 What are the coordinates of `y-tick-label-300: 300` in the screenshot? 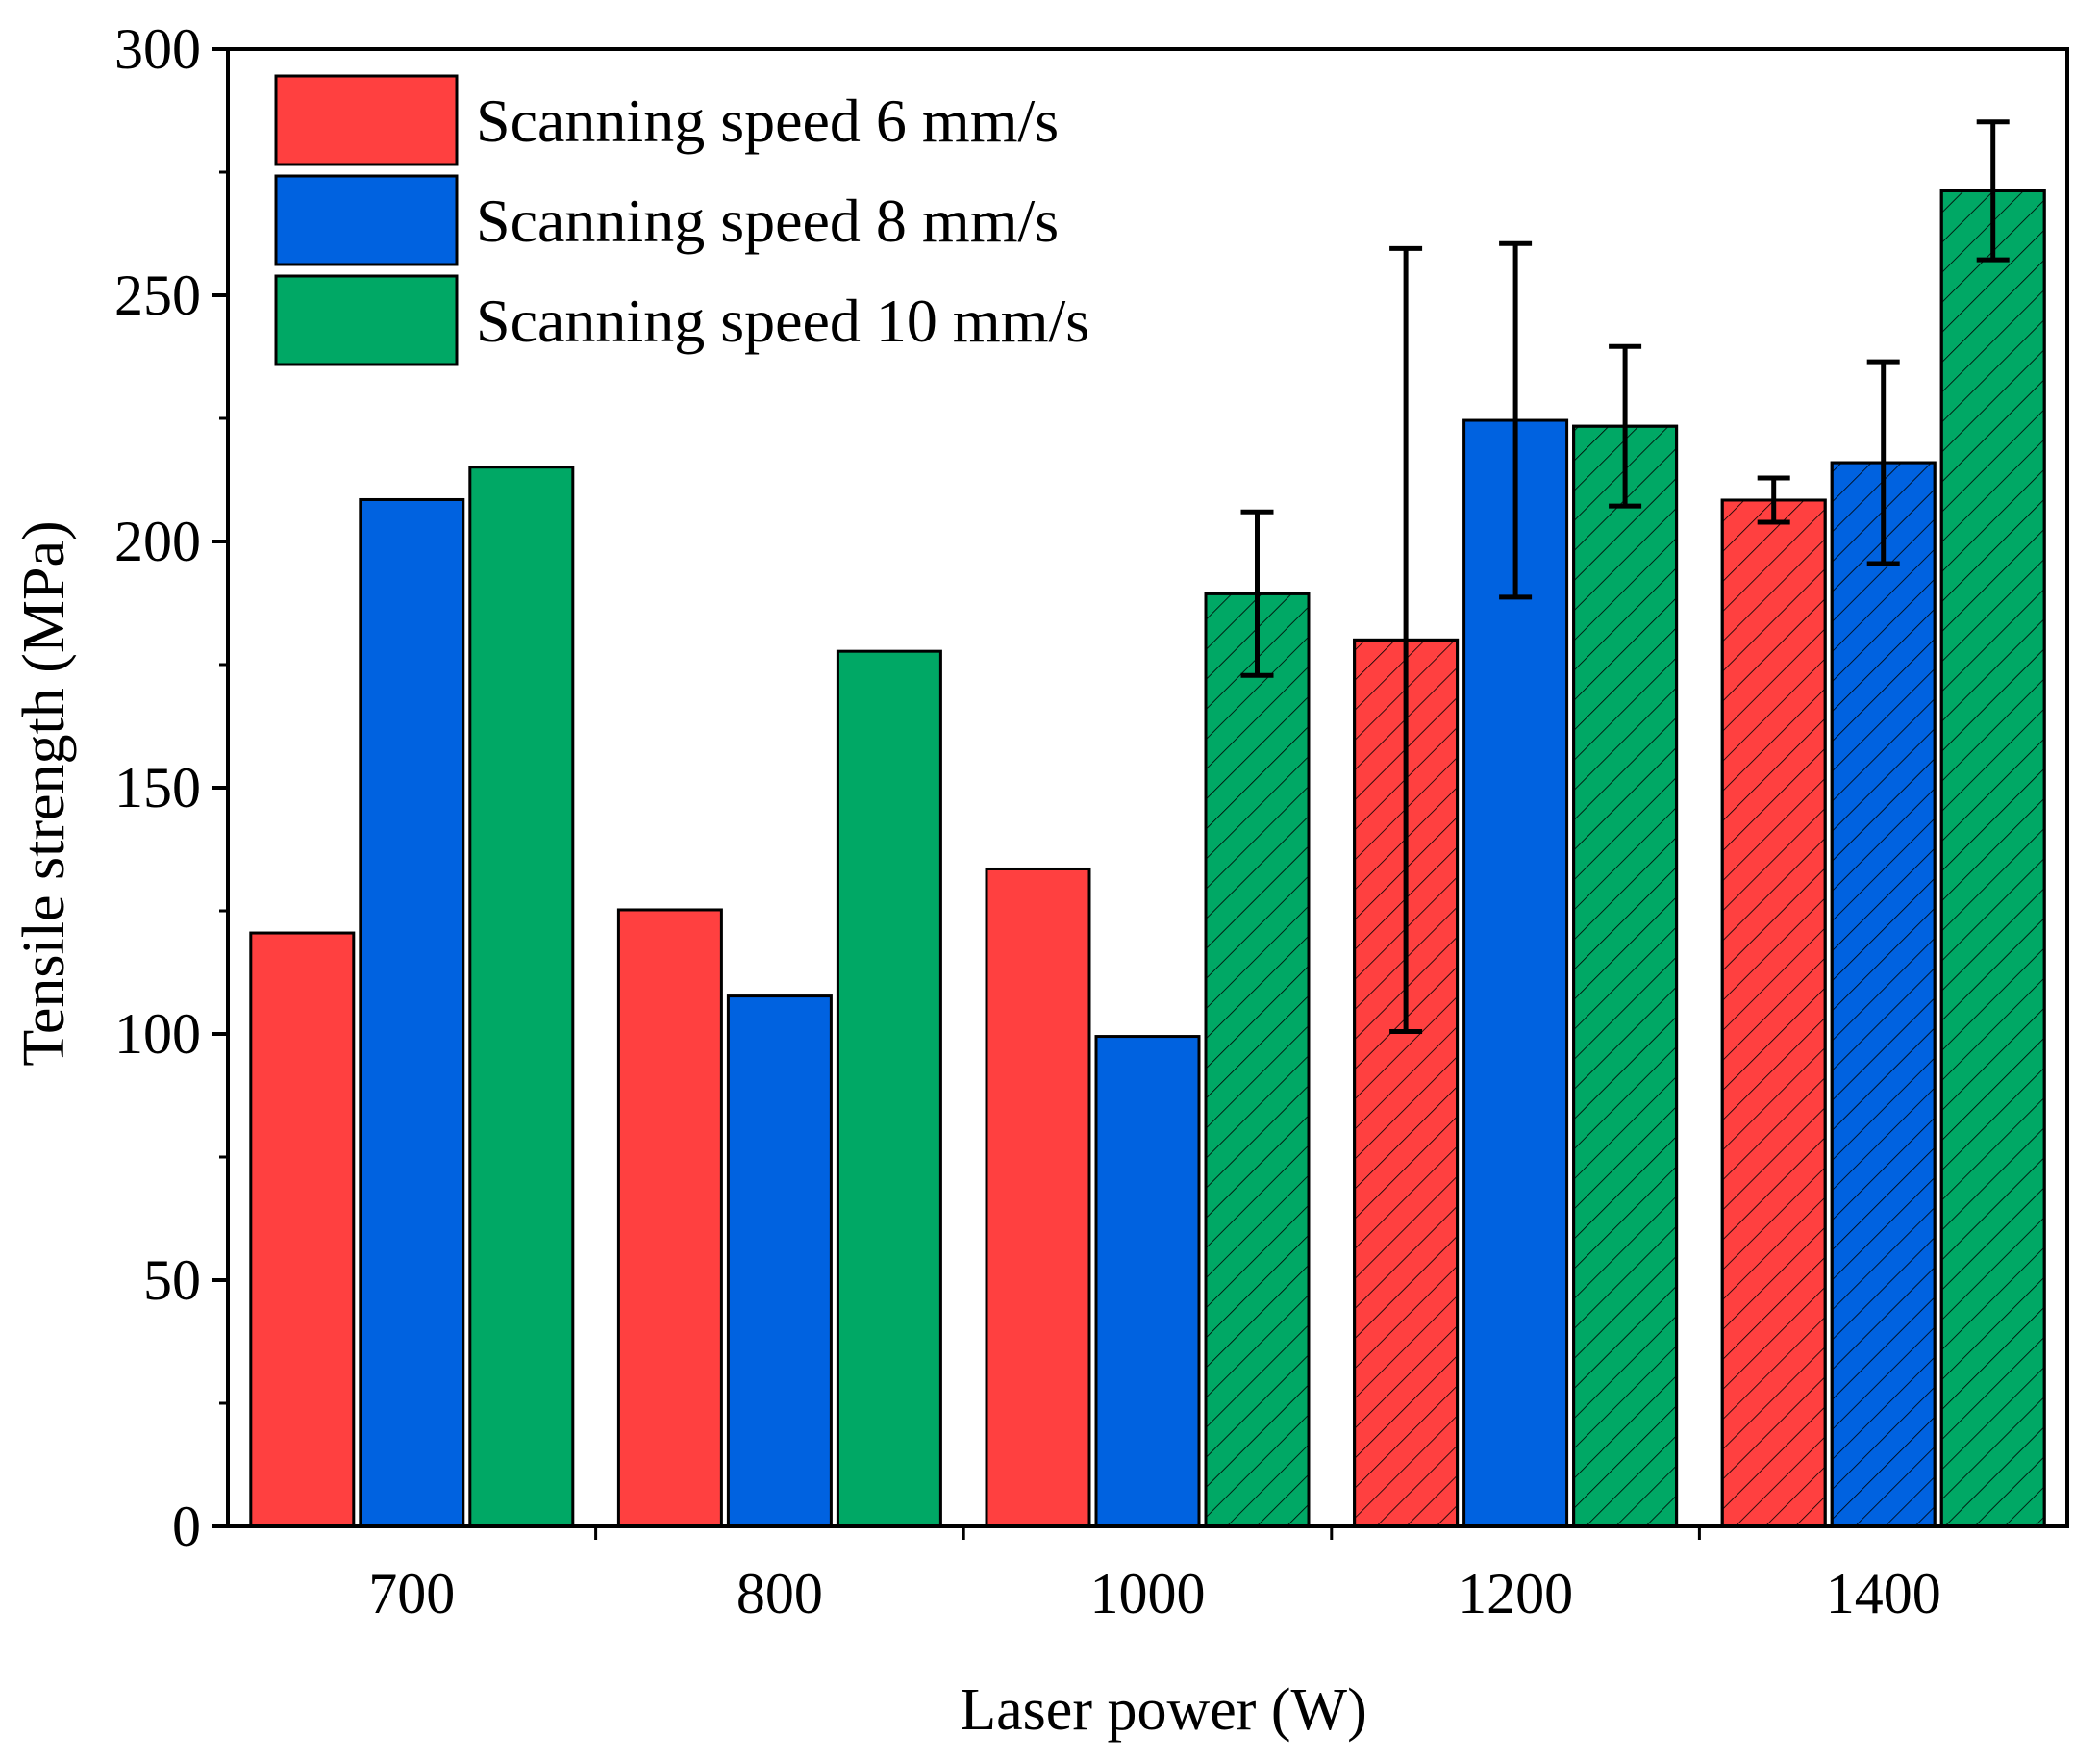 It's located at (158, 49).